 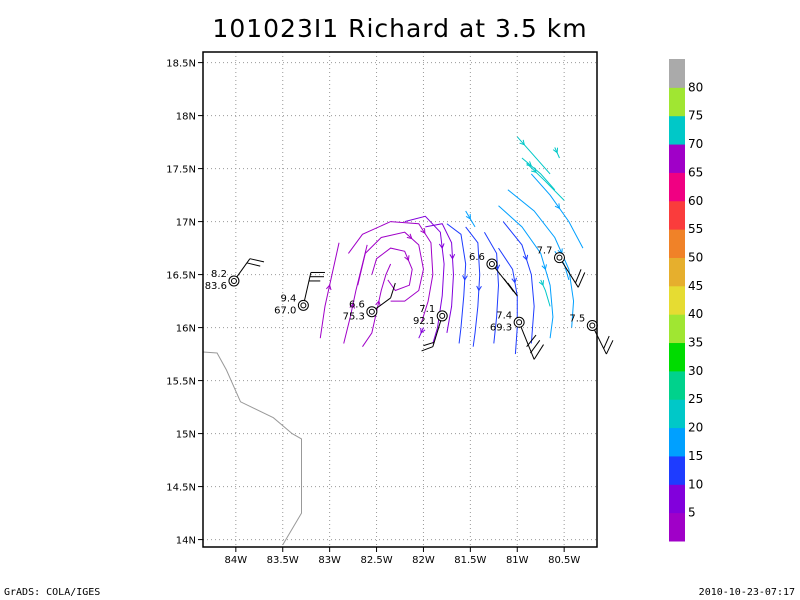 What do you see at coordinates (517, 560) in the screenshot?
I see `x-tick-label: 81W` at bounding box center [517, 560].